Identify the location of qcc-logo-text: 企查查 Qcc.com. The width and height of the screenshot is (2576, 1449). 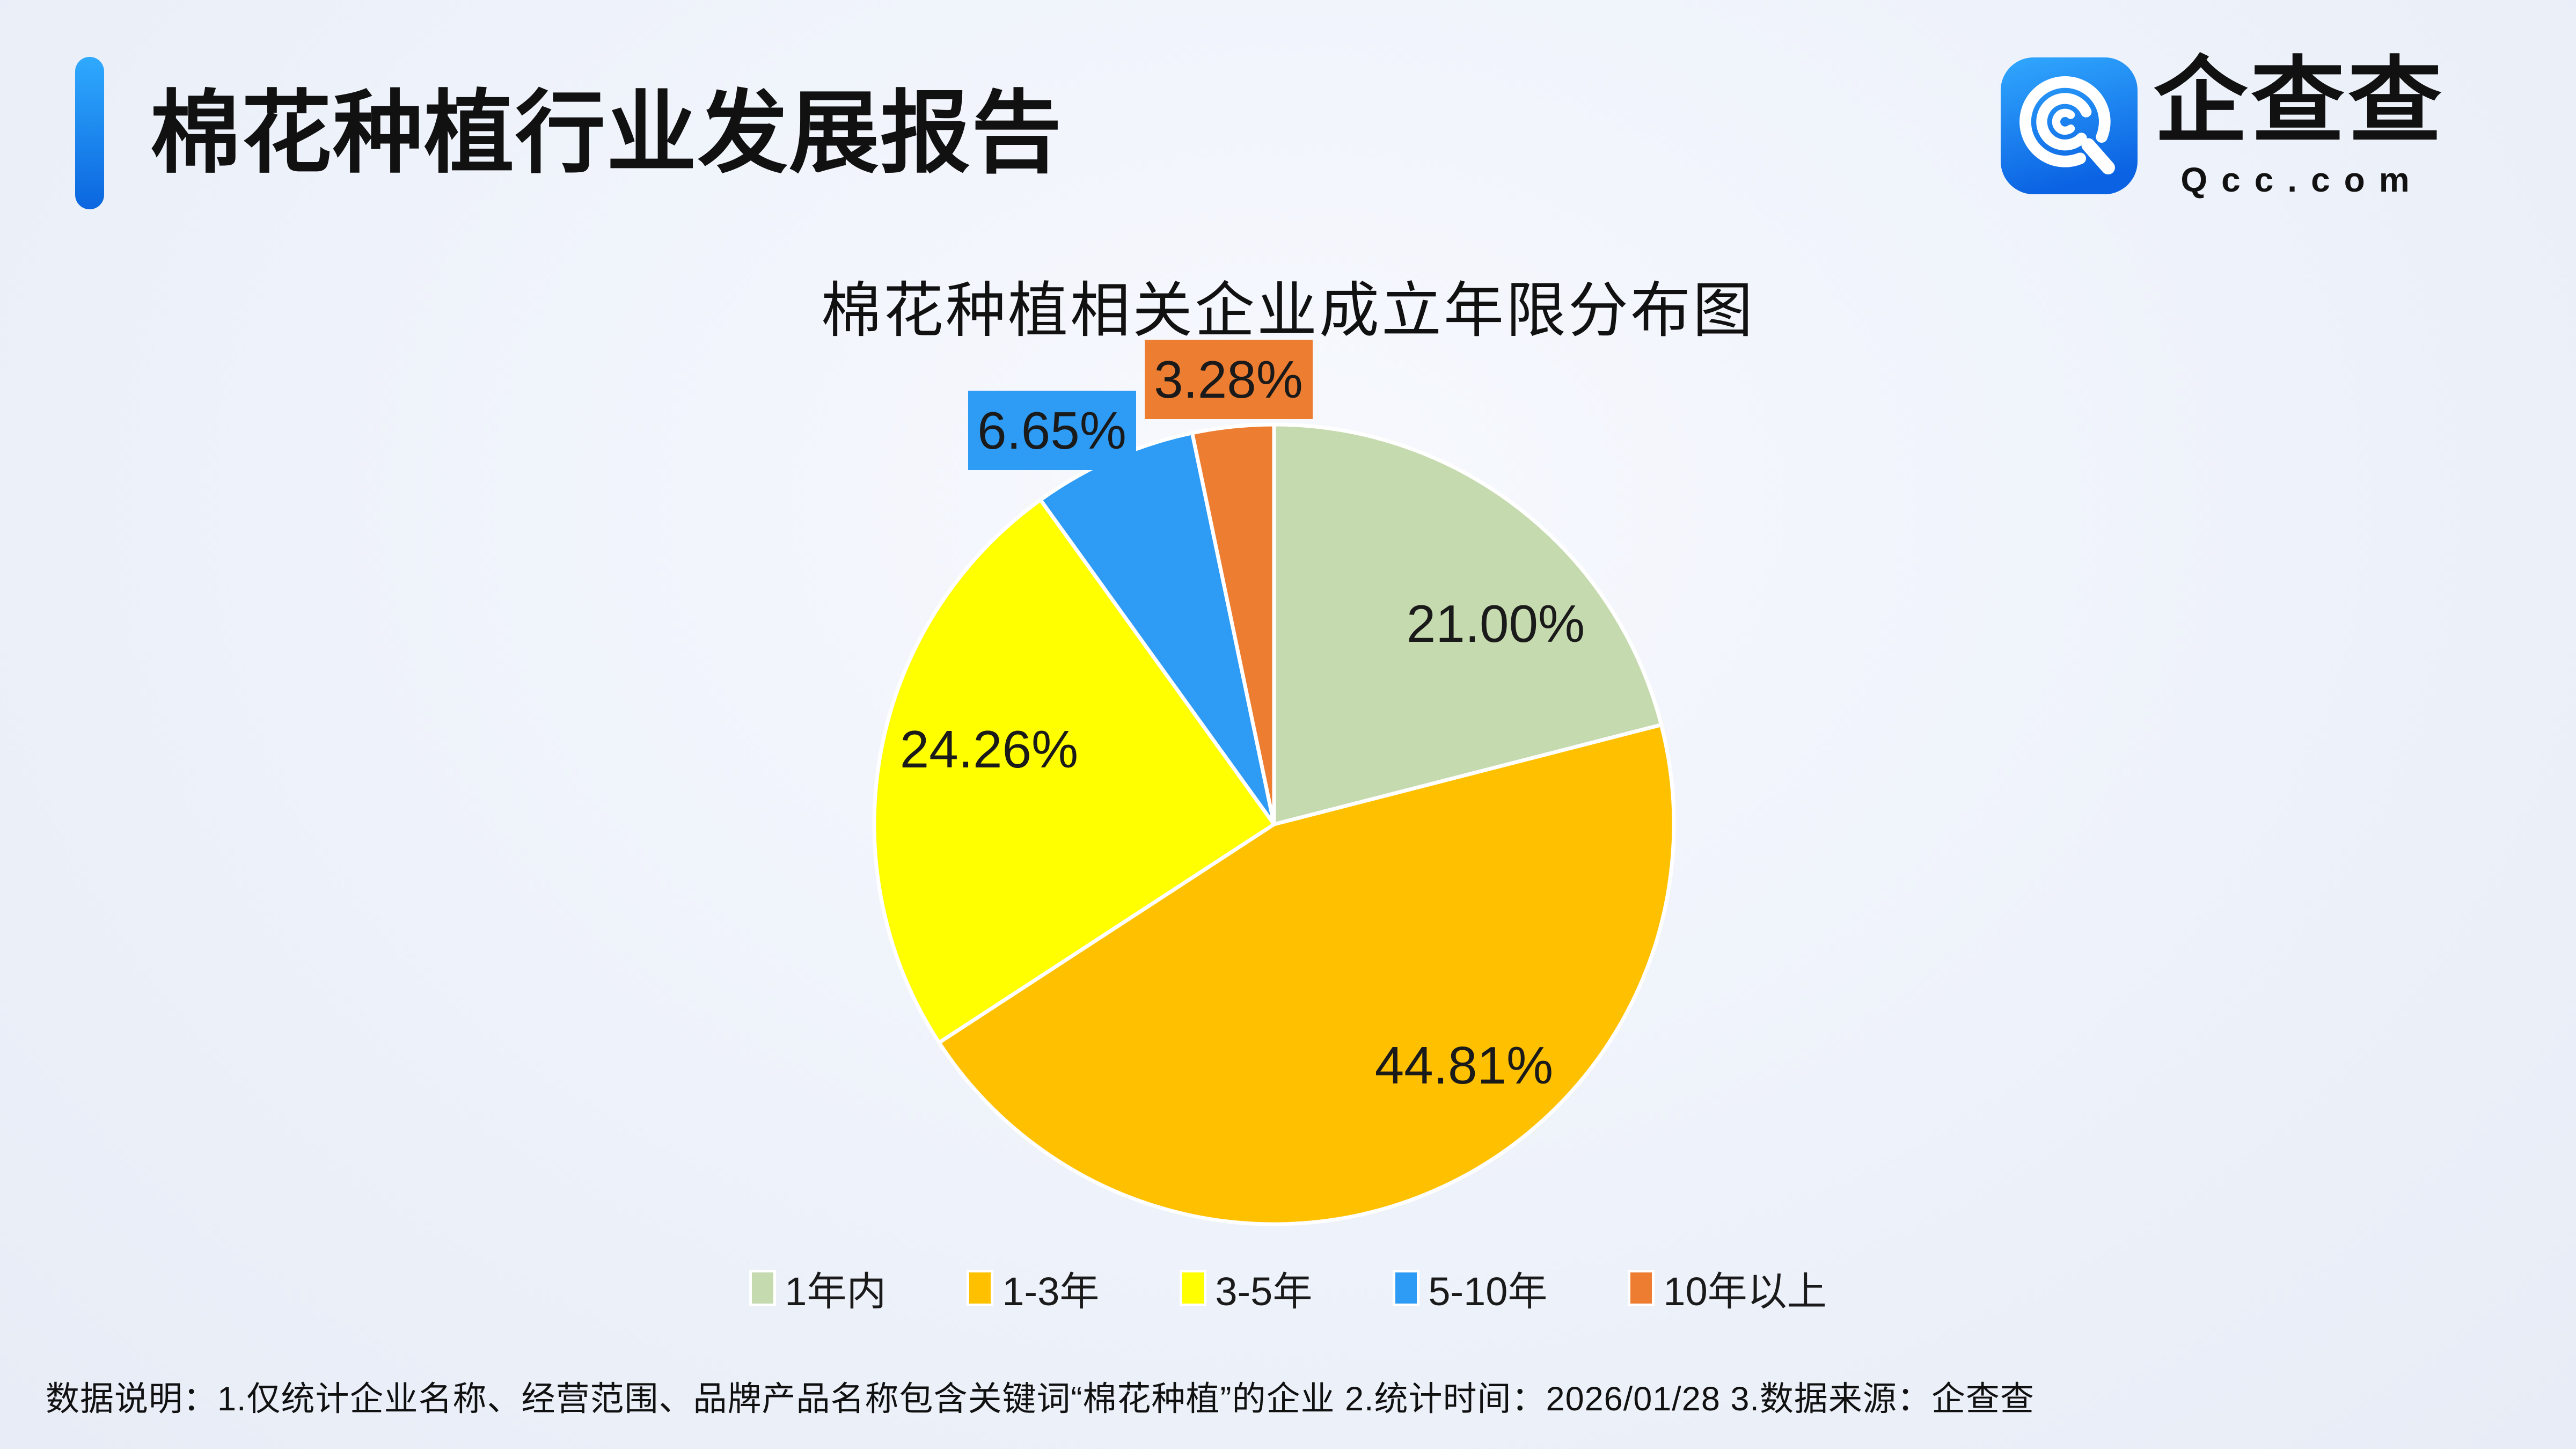
(2299, 126).